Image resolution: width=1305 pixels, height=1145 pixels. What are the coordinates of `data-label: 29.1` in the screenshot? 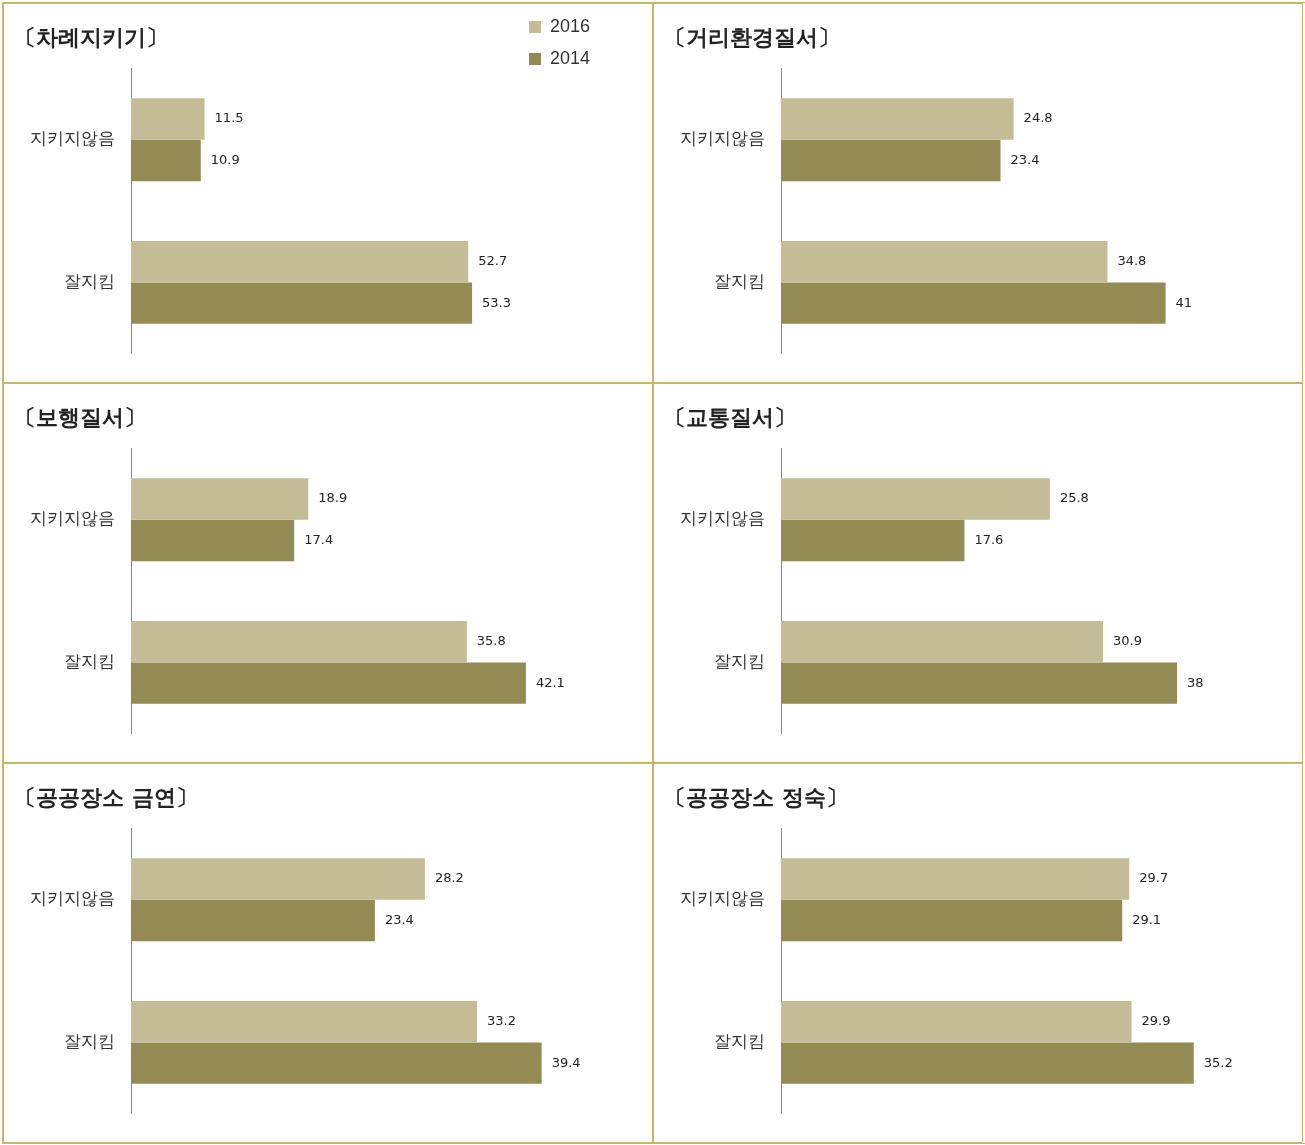 It's located at (1147, 919).